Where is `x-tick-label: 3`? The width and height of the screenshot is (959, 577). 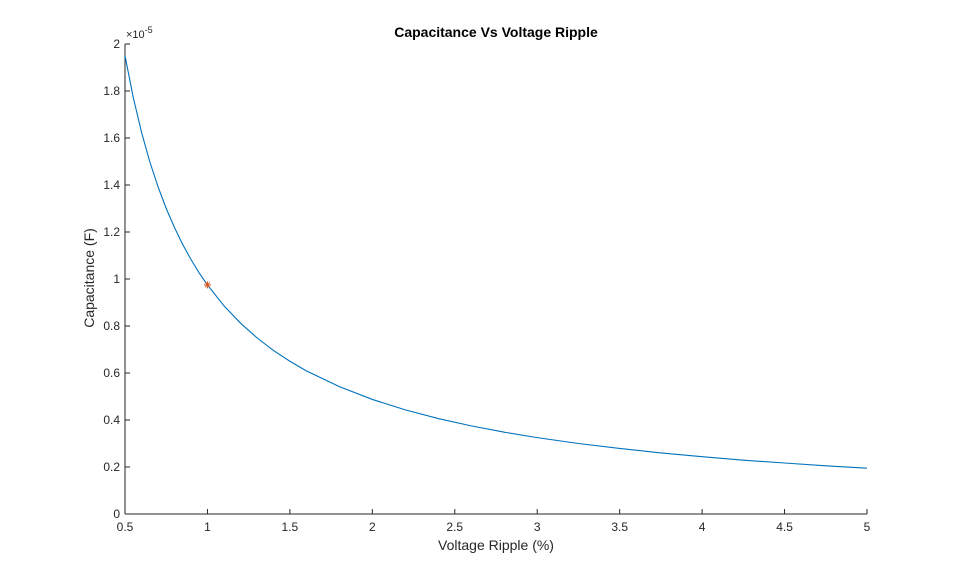 x-tick-label: 3 is located at coordinates (537, 527).